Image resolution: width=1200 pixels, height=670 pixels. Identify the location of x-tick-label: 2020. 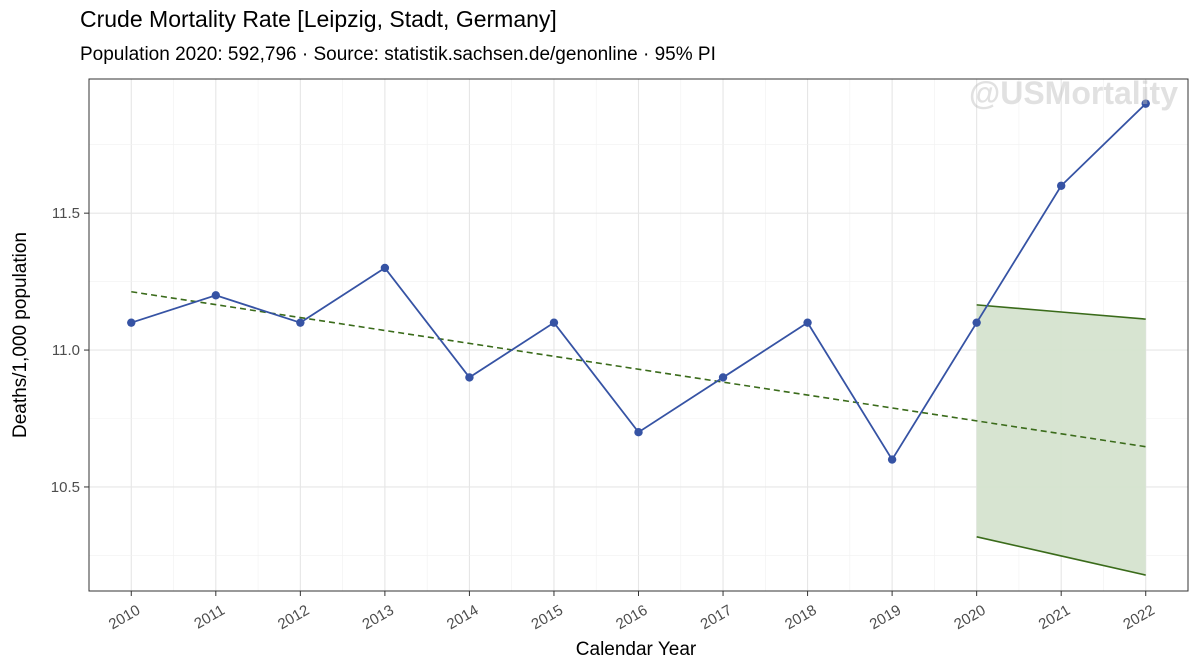
(969, 617).